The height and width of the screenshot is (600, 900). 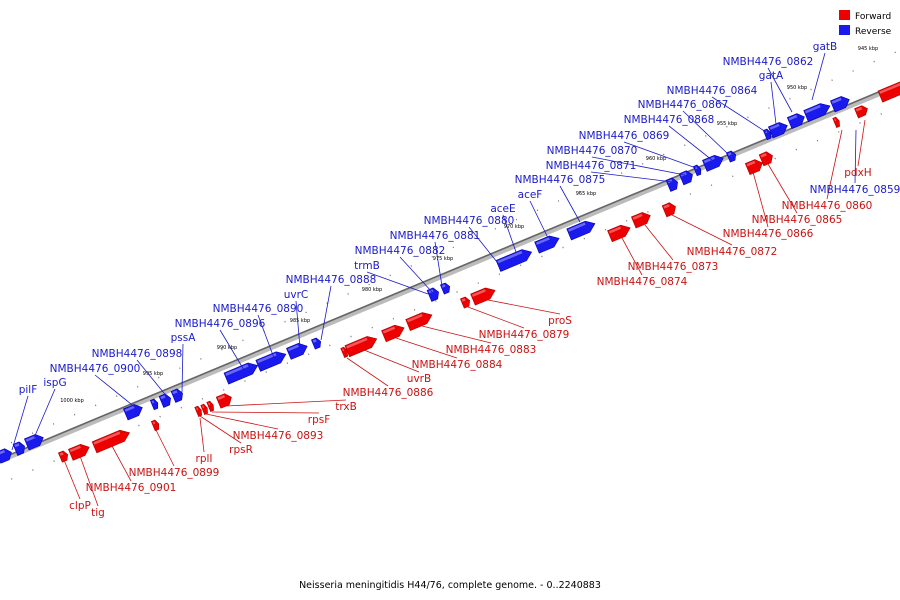 What do you see at coordinates (797, 88) in the screenshot?
I see `tick-label: 950 kbp` at bounding box center [797, 88].